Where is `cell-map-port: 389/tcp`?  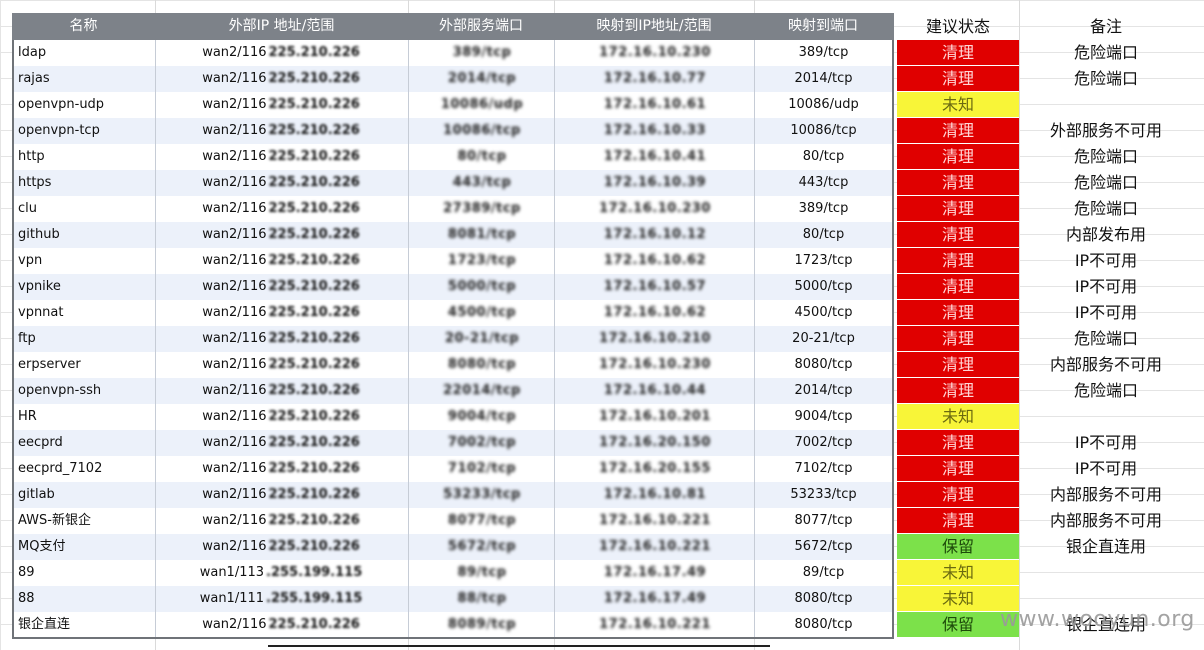
cell-map-port: 389/tcp is located at coordinates (823, 209).